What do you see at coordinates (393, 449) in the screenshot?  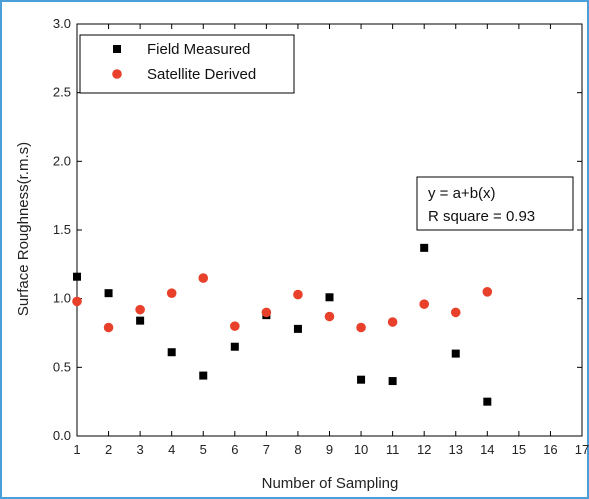 I see `x-tick-label: 11` at bounding box center [393, 449].